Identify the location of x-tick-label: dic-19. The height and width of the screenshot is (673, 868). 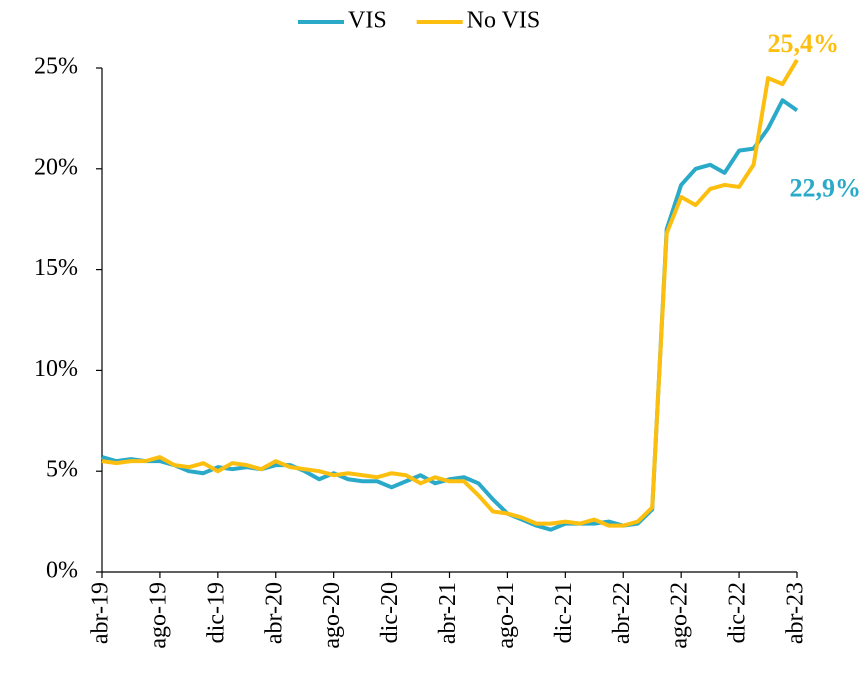
(216, 612).